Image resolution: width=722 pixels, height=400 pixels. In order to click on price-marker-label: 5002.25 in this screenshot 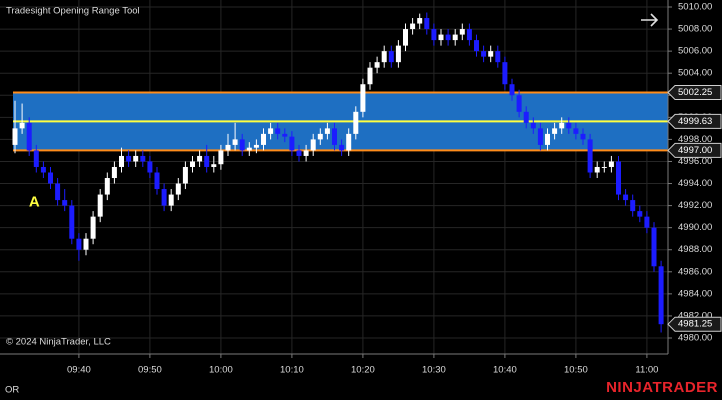, I will do `click(695, 92)`.